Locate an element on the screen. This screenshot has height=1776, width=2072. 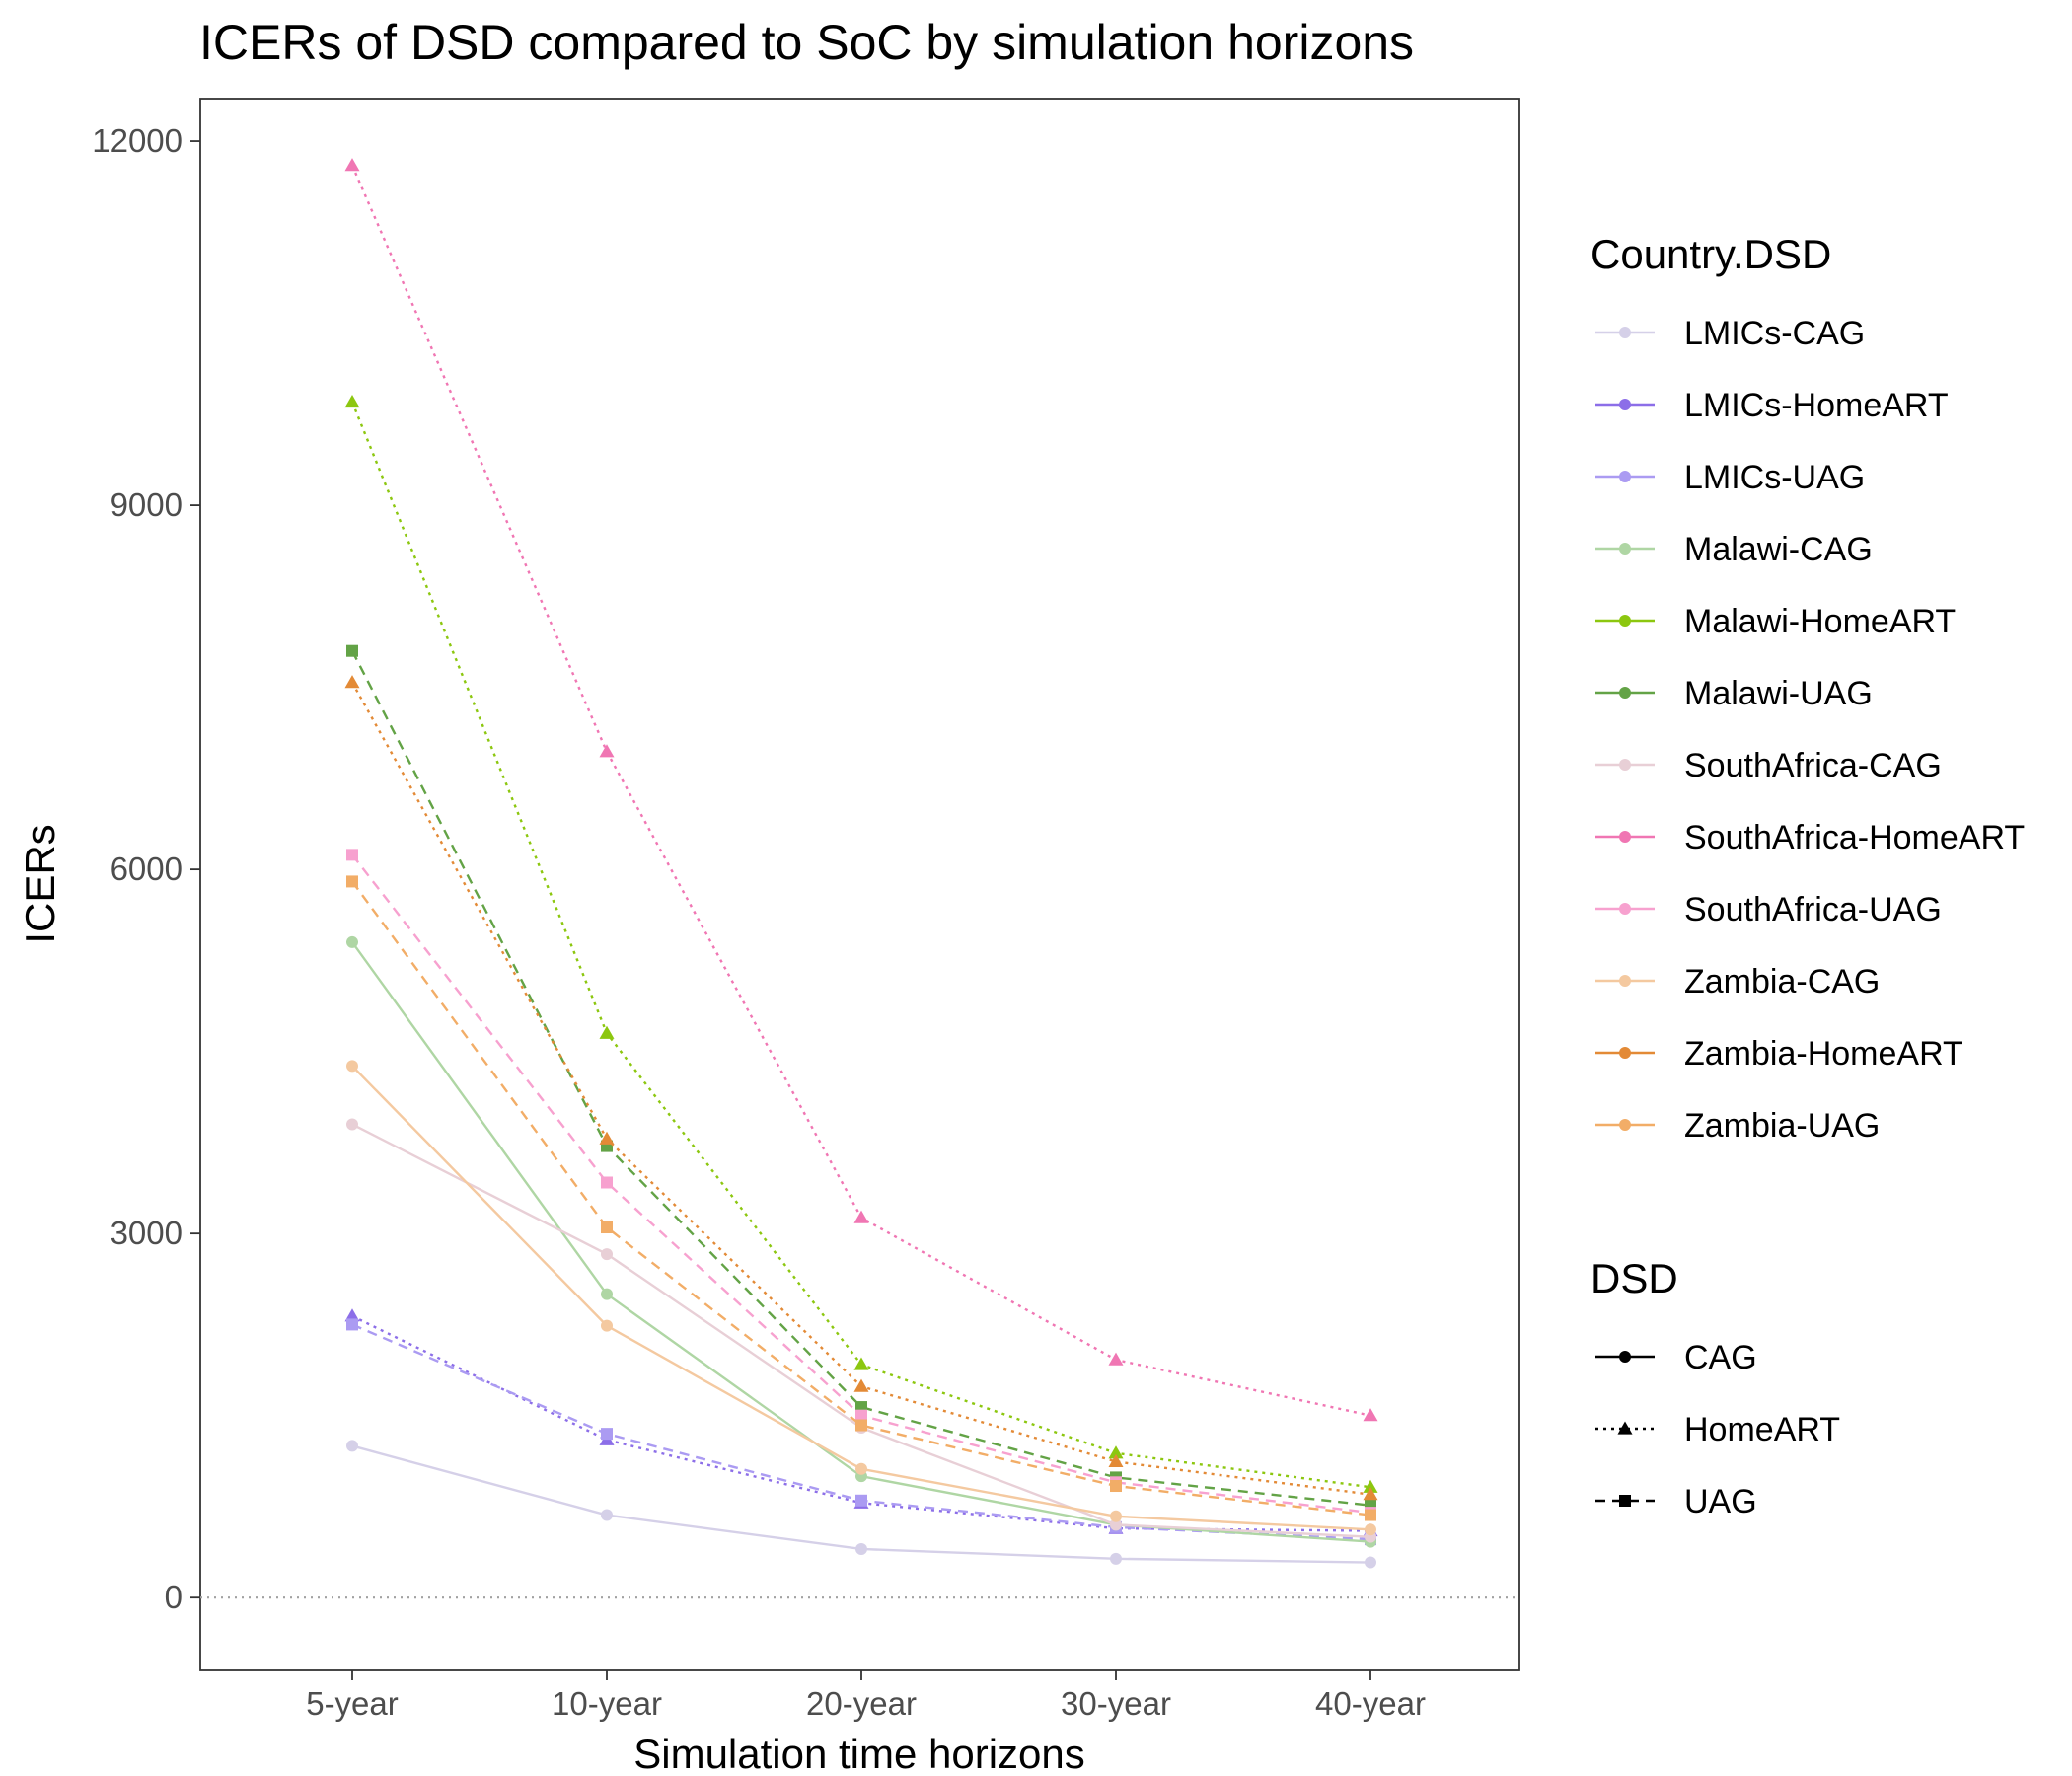
x-tick-label: 30-year is located at coordinates (1116, 1704).